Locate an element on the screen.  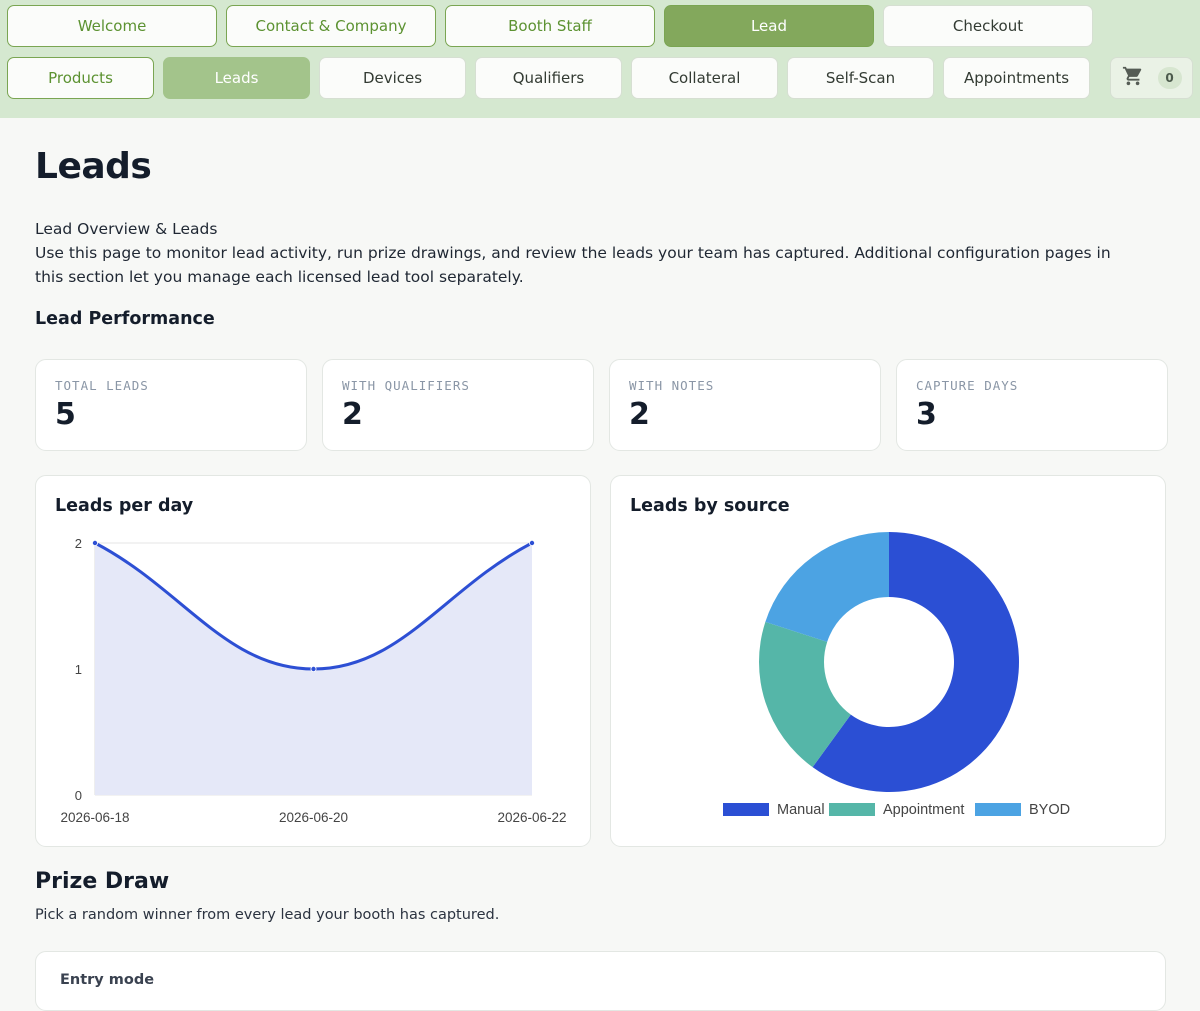
y-tick-label: 0 is located at coordinates (78, 795).